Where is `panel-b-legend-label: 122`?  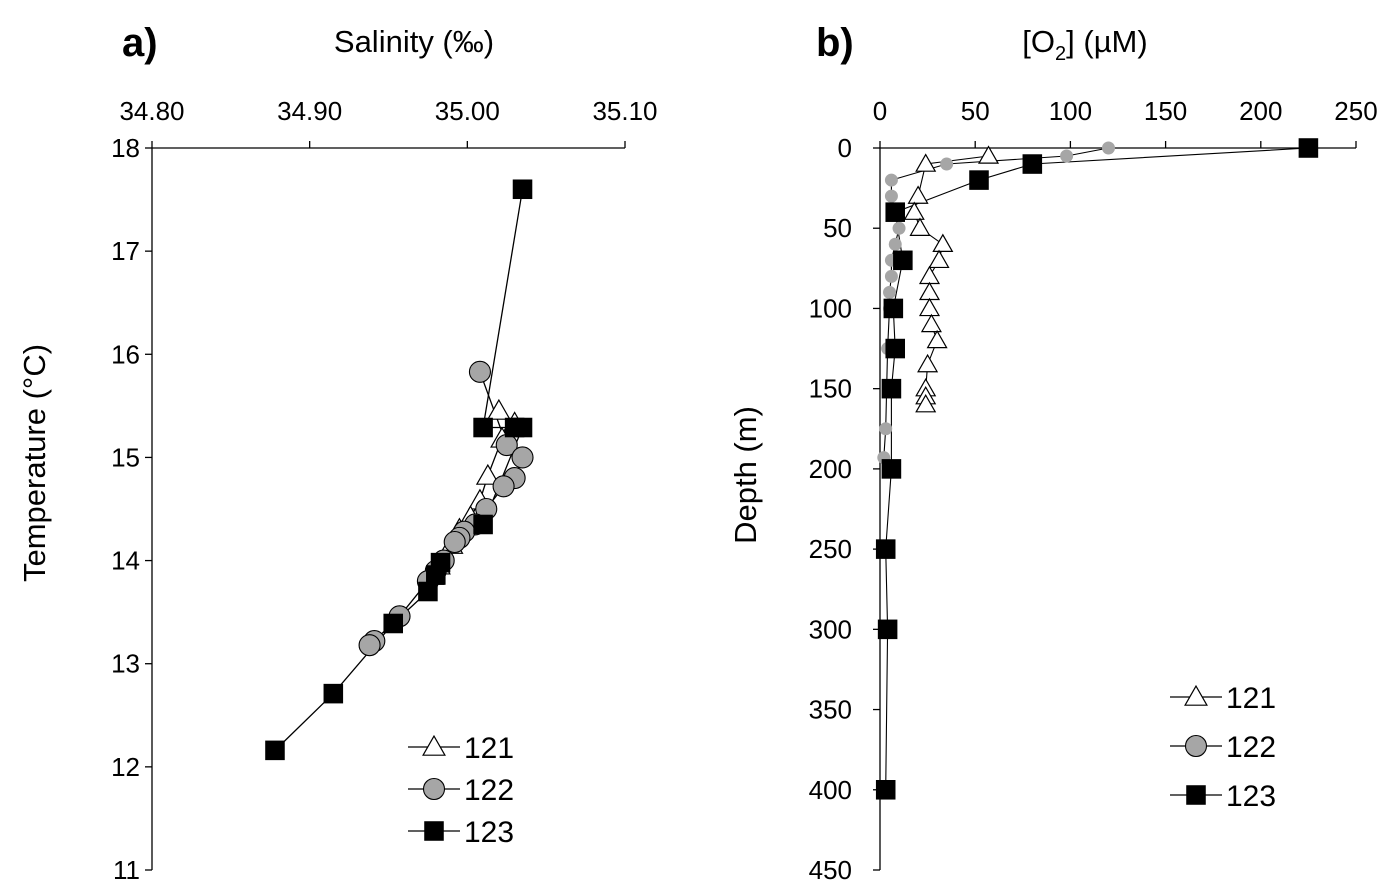 panel-b-legend-label: 122 is located at coordinates (1251, 747).